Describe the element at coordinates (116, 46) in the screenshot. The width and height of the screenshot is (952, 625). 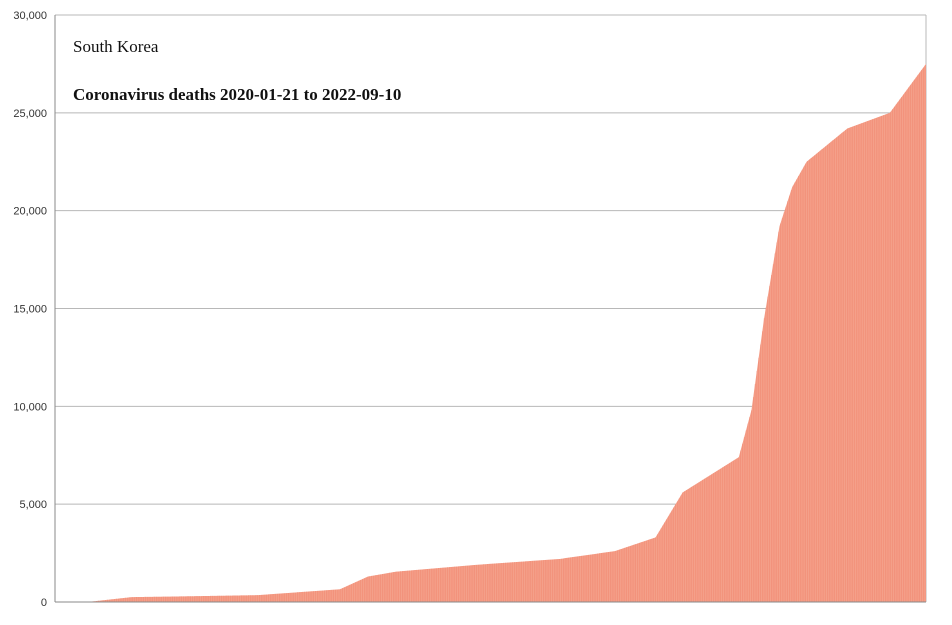
I see `chart-title: South Korea` at that location.